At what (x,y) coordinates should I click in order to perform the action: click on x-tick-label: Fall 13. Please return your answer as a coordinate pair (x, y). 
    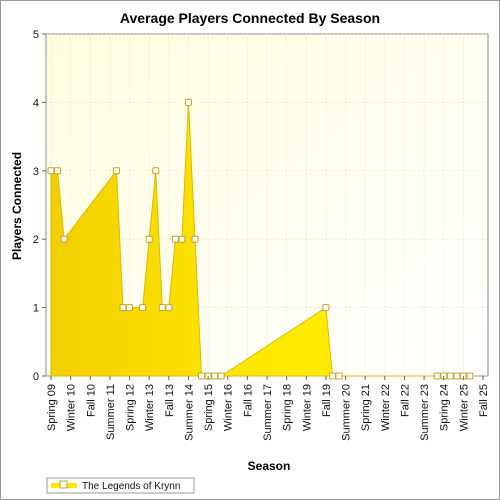
    Looking at the image, I should click on (170, 400).